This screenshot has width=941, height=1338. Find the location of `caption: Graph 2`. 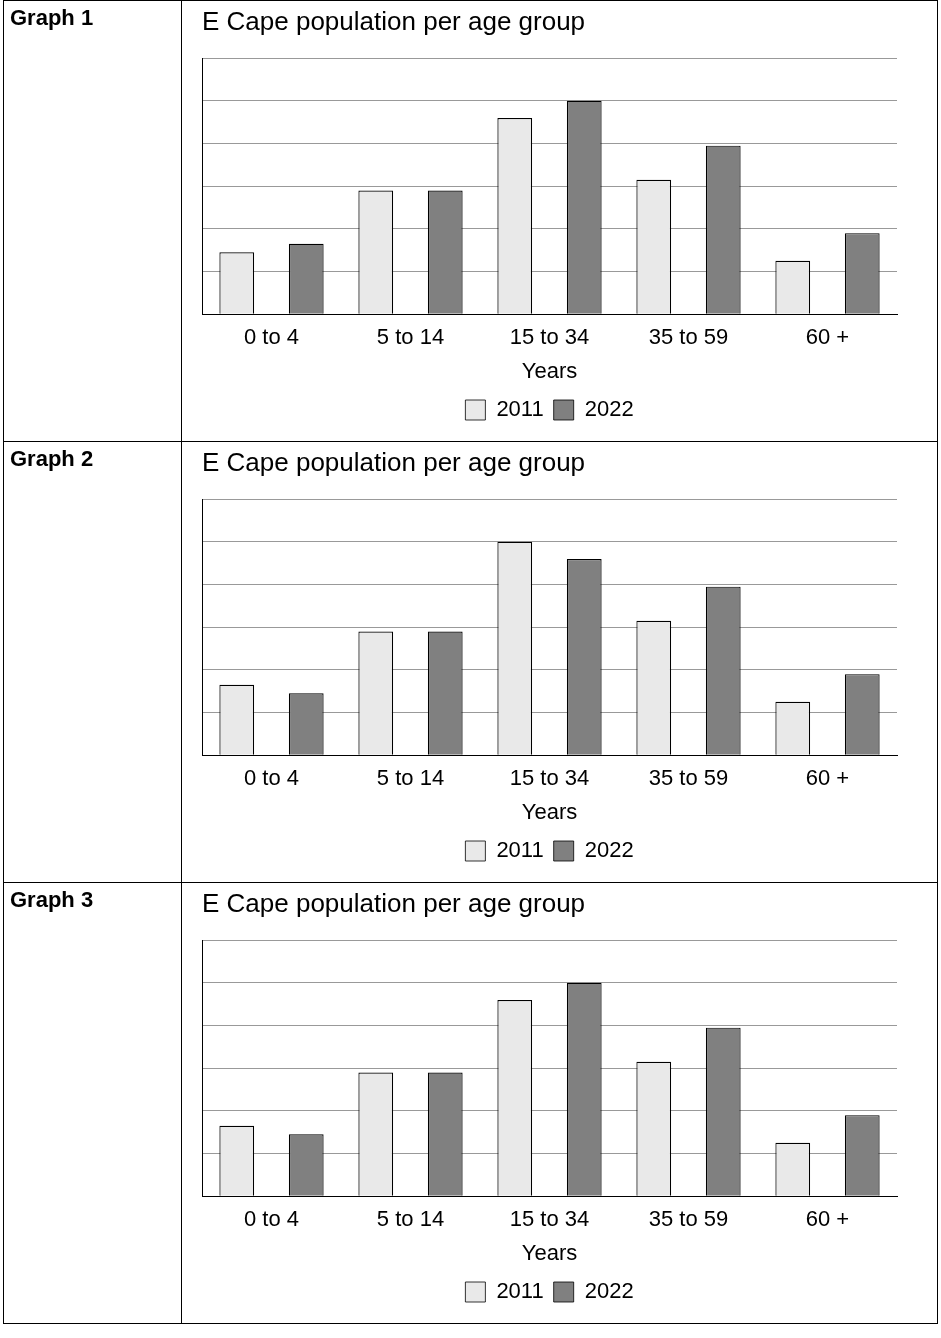

caption: Graph 2 is located at coordinates (92, 662).